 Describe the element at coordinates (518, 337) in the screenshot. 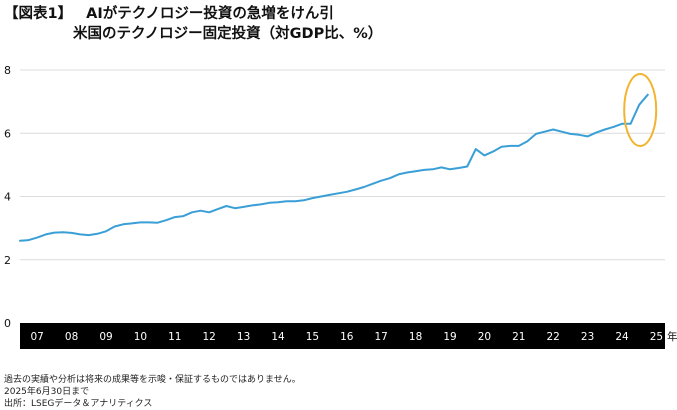

I see `x-tick-label: 21` at that location.